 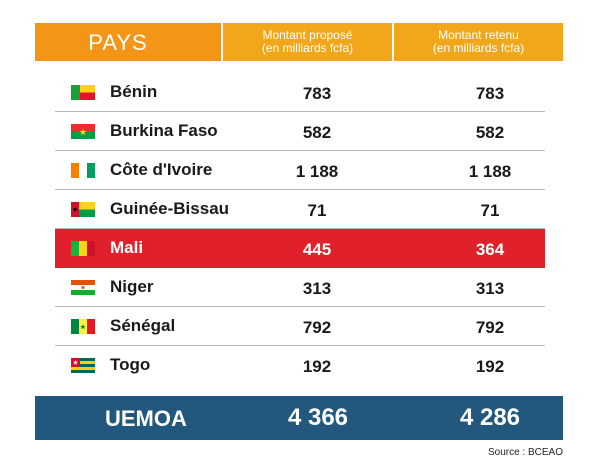 I want to click on header-proposed-line2: (en milliards fcfa), so click(x=307, y=48).